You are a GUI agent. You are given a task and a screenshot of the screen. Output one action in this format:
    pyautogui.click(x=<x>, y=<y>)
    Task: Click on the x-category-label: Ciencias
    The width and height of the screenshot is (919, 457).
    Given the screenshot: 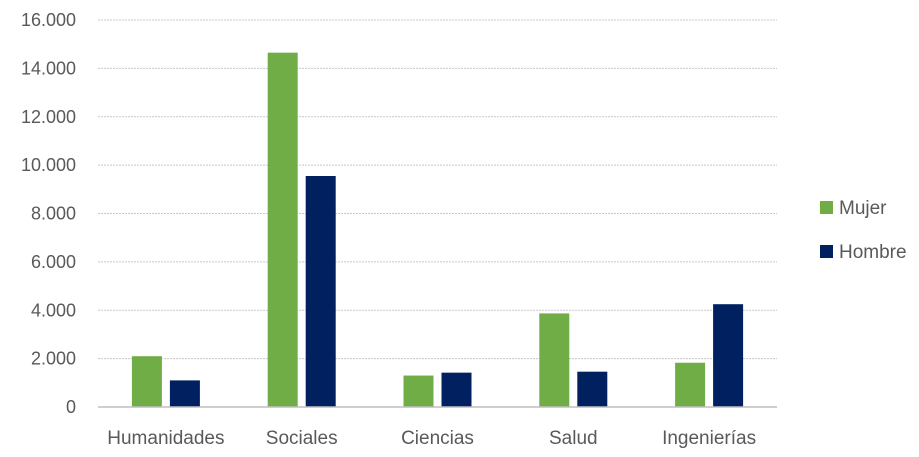 What is the action you would take?
    pyautogui.click(x=437, y=438)
    